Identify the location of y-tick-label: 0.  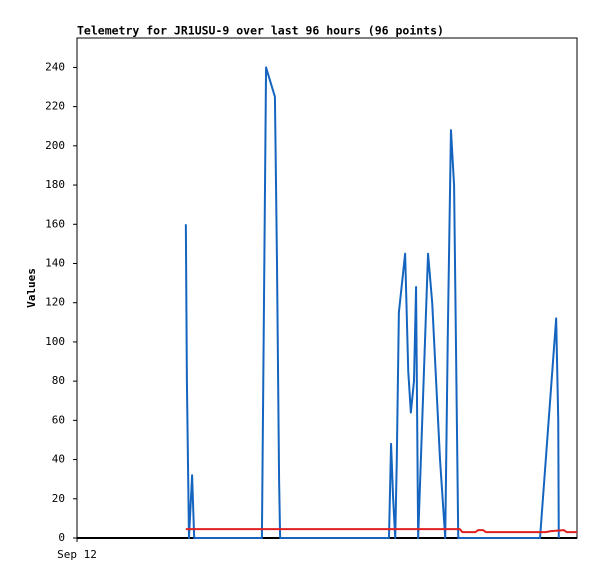
(61, 537).